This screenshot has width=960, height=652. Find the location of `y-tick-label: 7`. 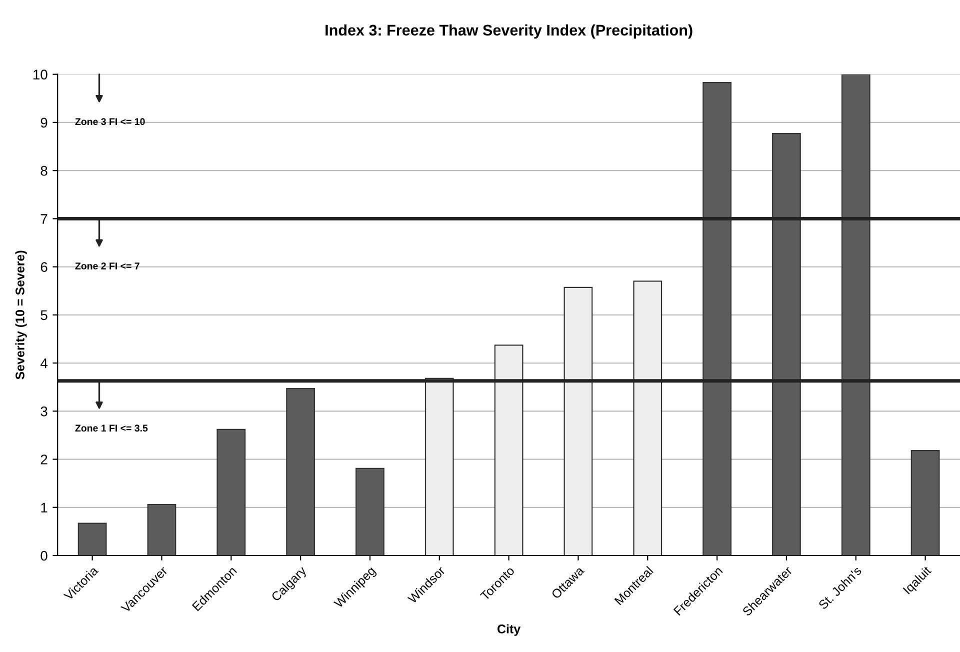

y-tick-label: 7 is located at coordinates (44, 219).